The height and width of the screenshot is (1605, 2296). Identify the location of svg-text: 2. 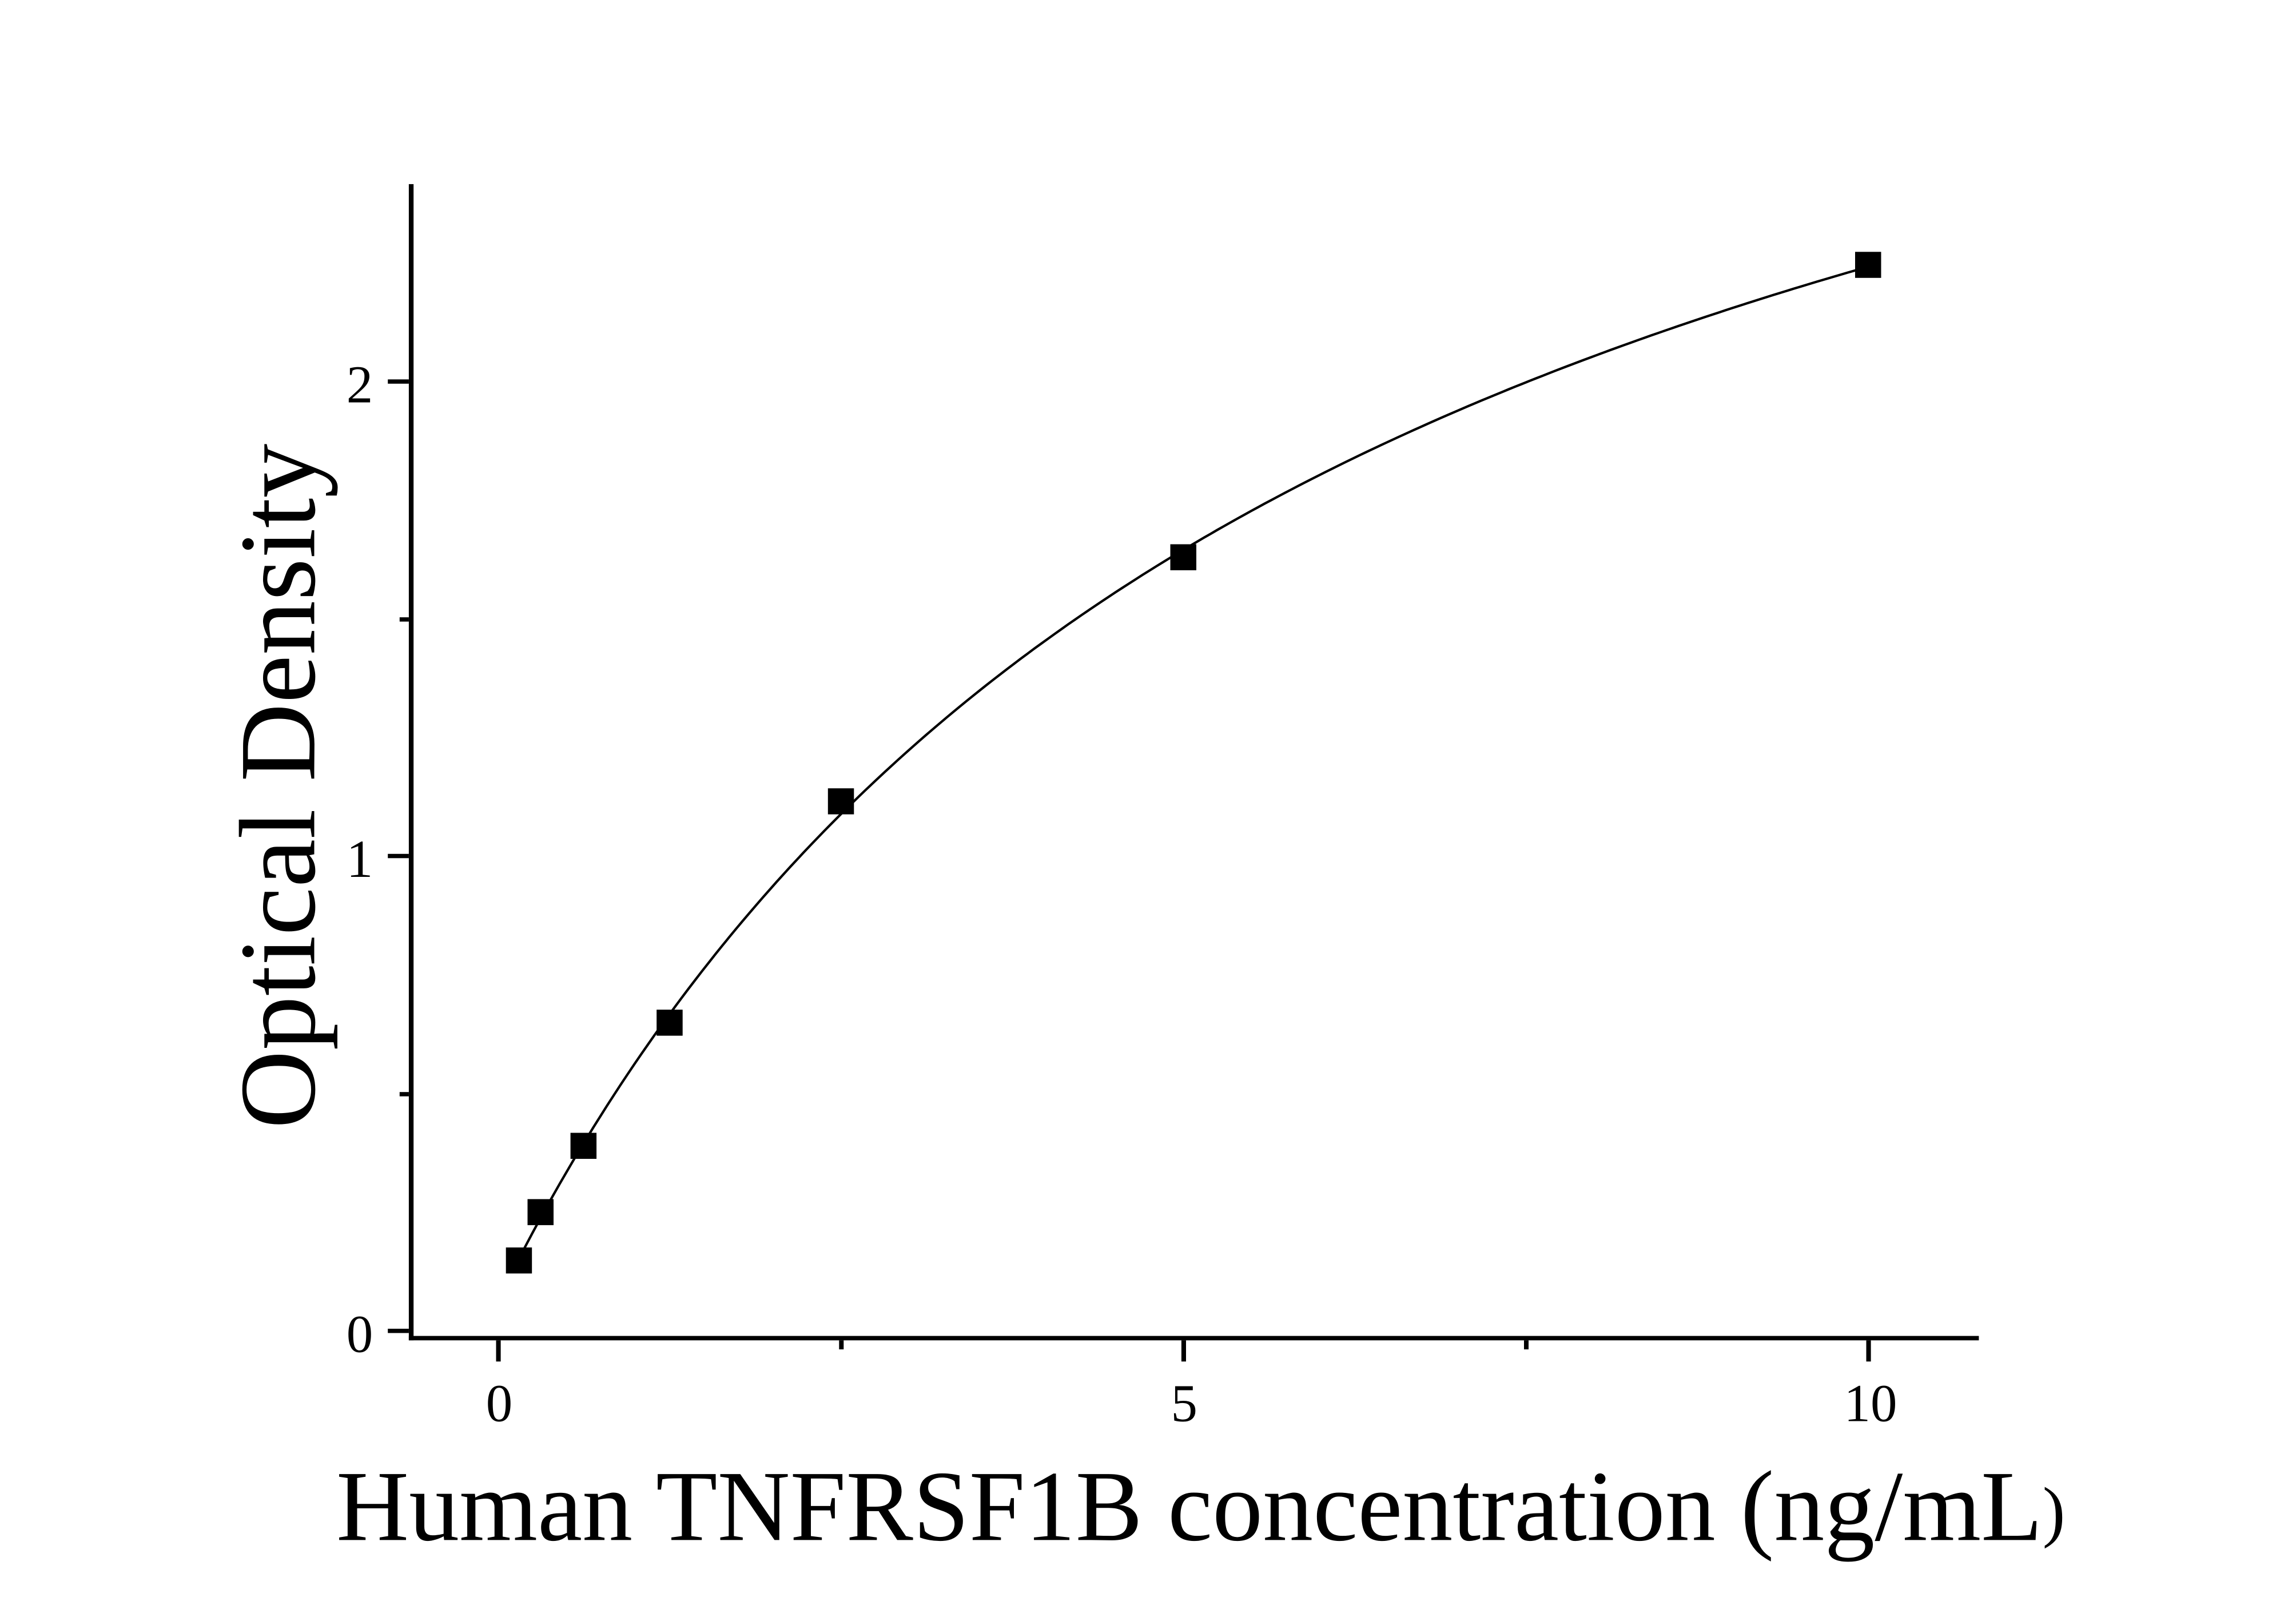
(360, 385).